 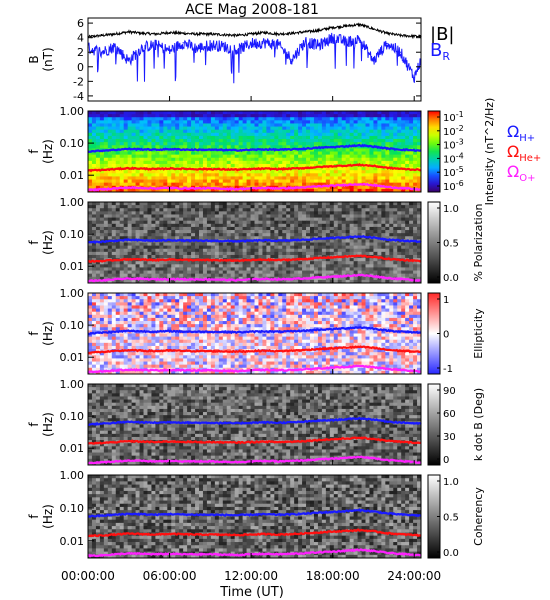 What do you see at coordinates (78, 96) in the screenshot?
I see `y-tick-label: -4` at bounding box center [78, 96].